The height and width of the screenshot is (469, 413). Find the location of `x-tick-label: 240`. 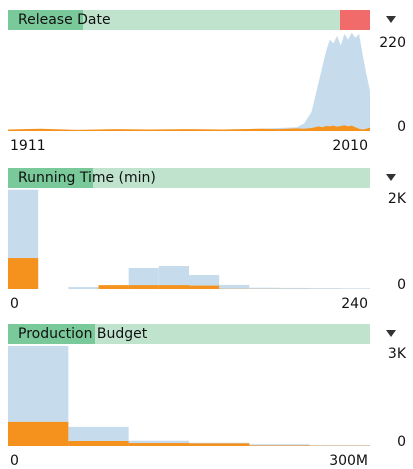

x-tick-label: 240 is located at coordinates (354, 304).